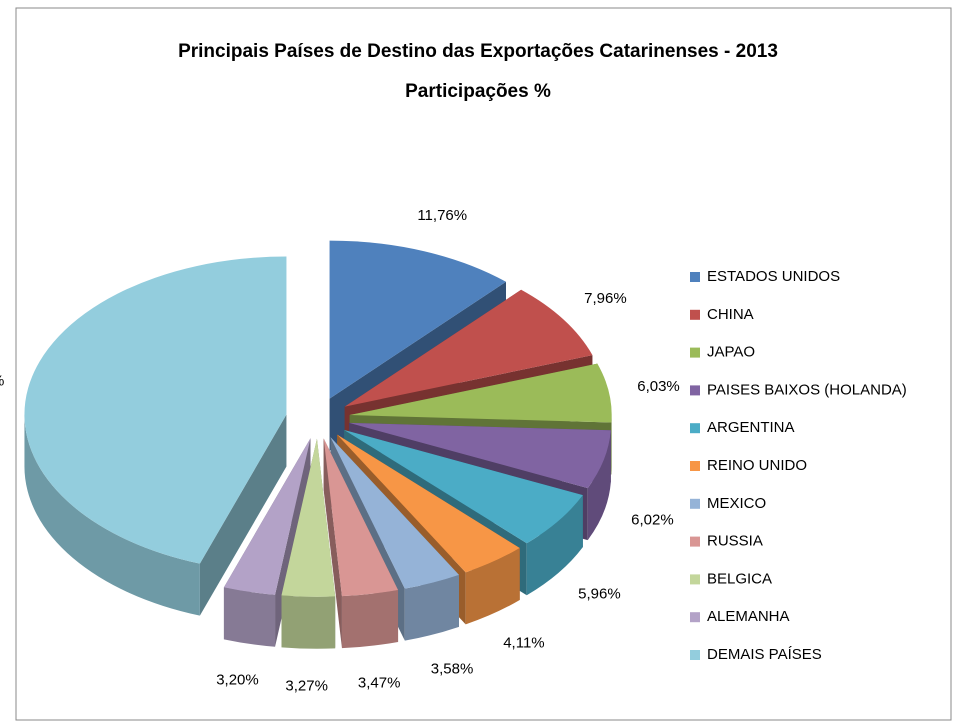 This screenshot has height=726, width=957. What do you see at coordinates (764, 654) in the screenshot?
I see `legend-label: DEMAIS PAÍSES` at bounding box center [764, 654].